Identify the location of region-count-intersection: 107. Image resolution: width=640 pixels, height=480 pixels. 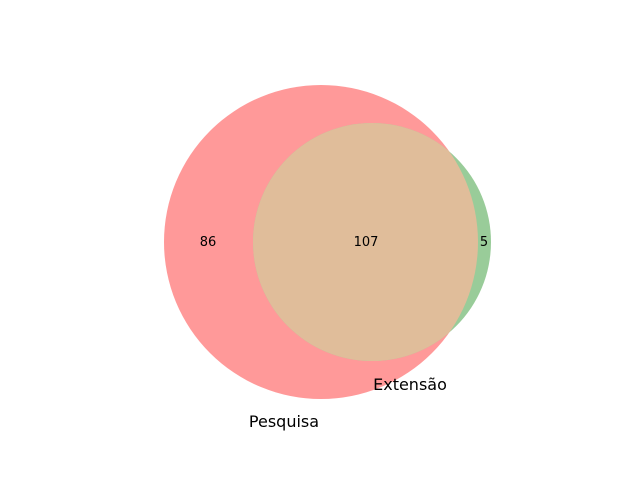
(366, 242).